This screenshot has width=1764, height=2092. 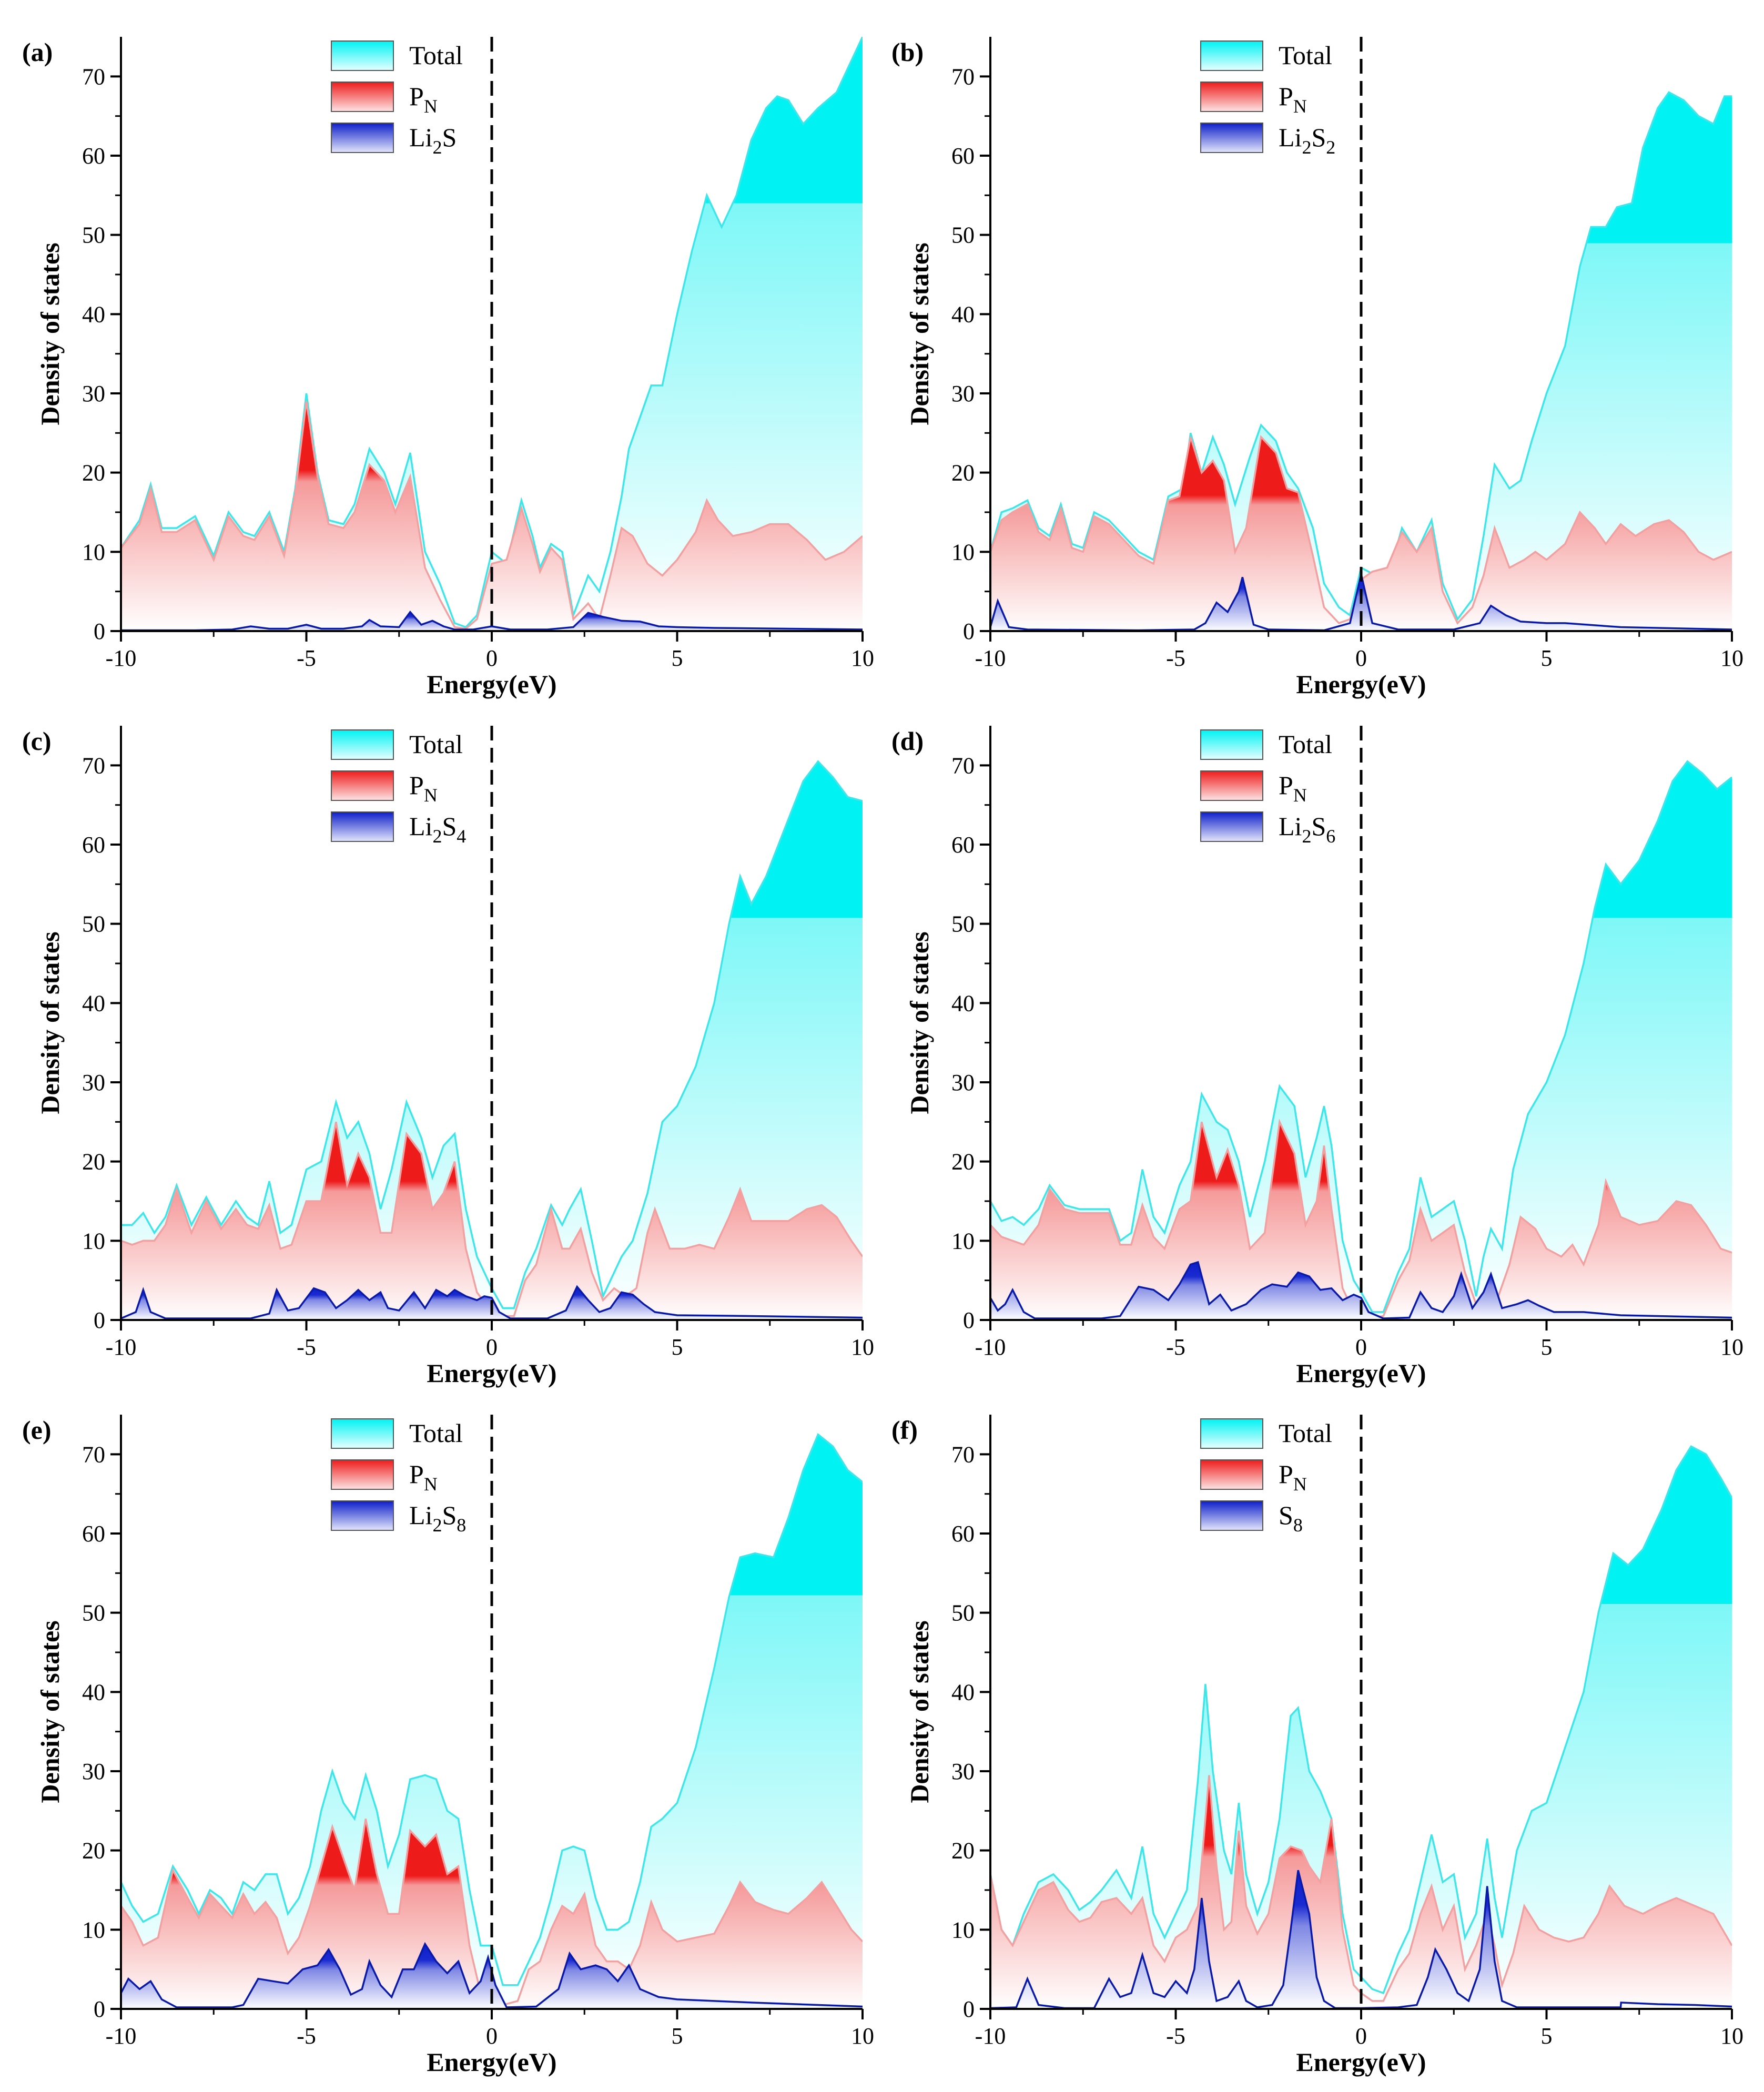 I want to click on panel-label: (f), so click(x=905, y=1430).